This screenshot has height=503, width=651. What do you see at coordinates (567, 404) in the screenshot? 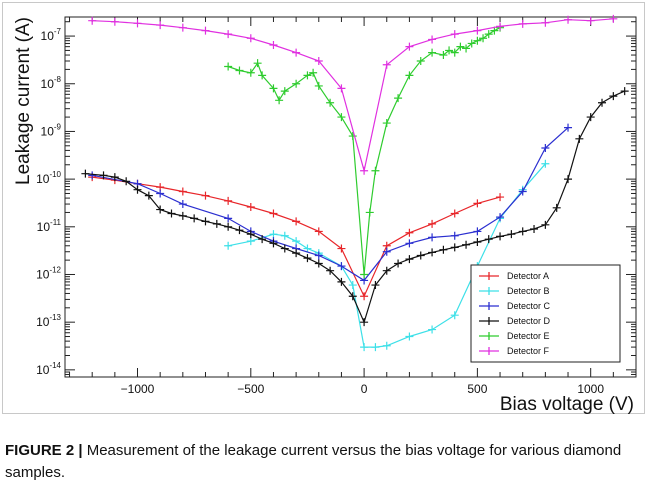
I see `x-axis-title: Bias voltage (V)` at bounding box center [567, 404].